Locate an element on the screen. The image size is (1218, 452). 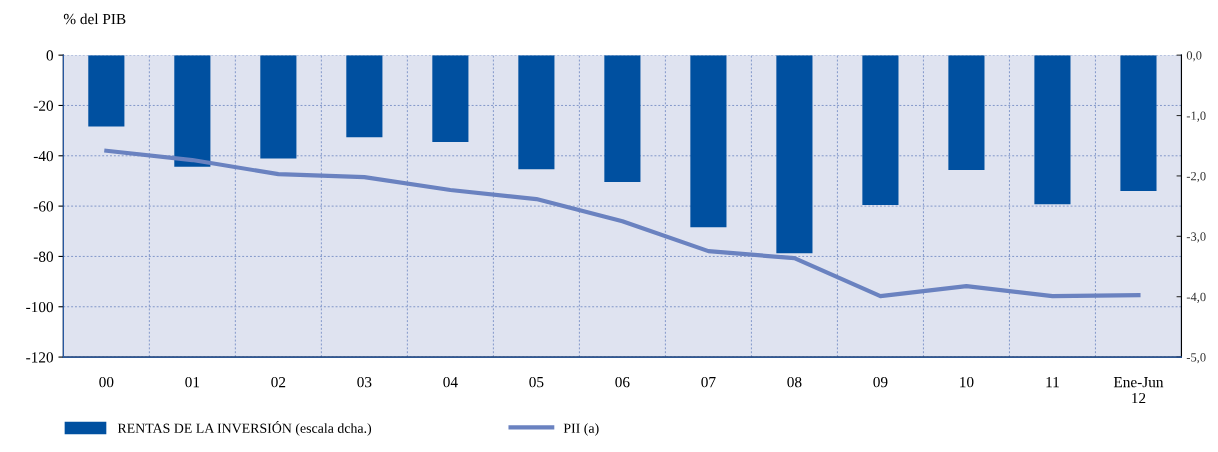
x-tick-label: 10 is located at coordinates (967, 382).